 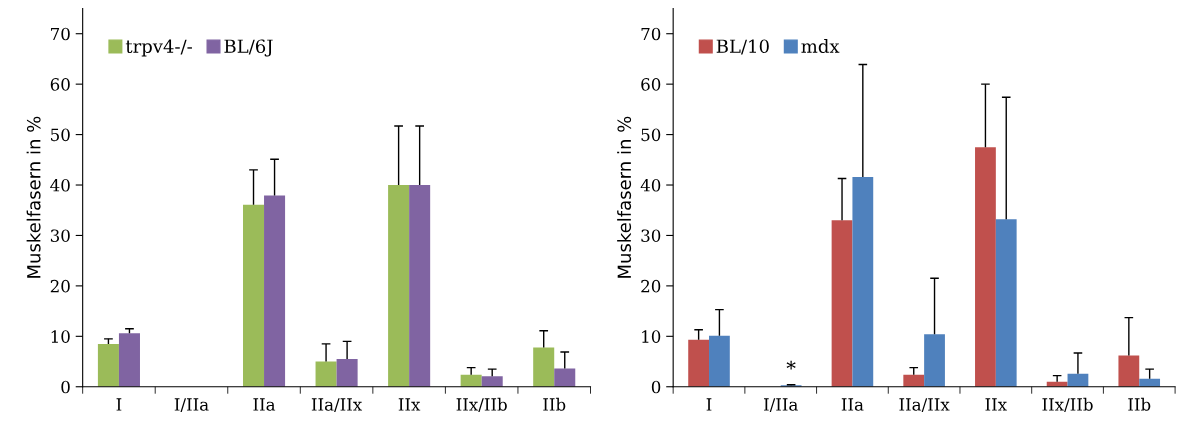 What do you see at coordinates (158, 48) in the screenshot?
I see `legend-label: trpv4-/-` at bounding box center [158, 48].